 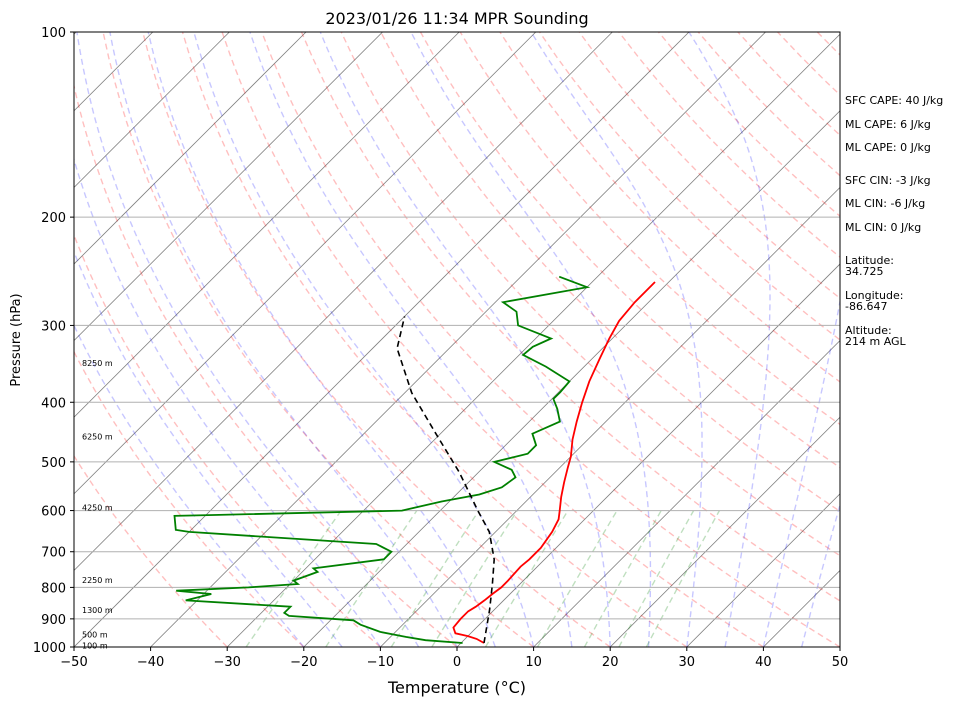 I want to click on chart-title: 2023/01/26 11:34 MPR Sounding, so click(x=456, y=18).